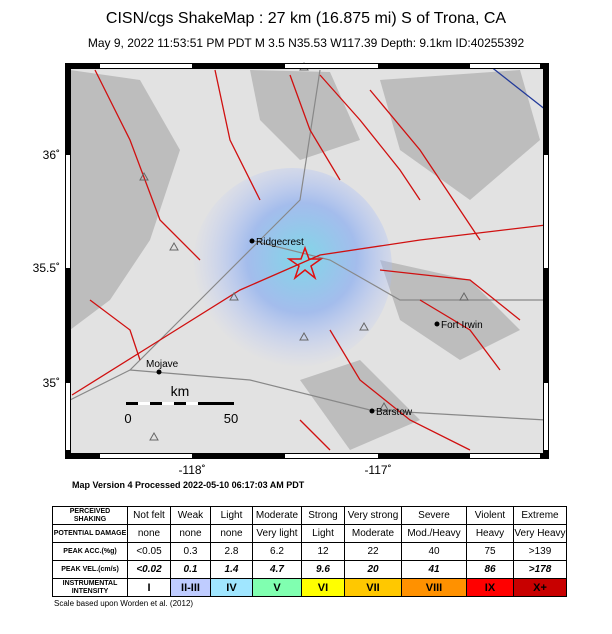 The width and height of the screenshot is (612, 634). What do you see at coordinates (490, 551) in the screenshot?
I see `table-cell: 75` at bounding box center [490, 551].